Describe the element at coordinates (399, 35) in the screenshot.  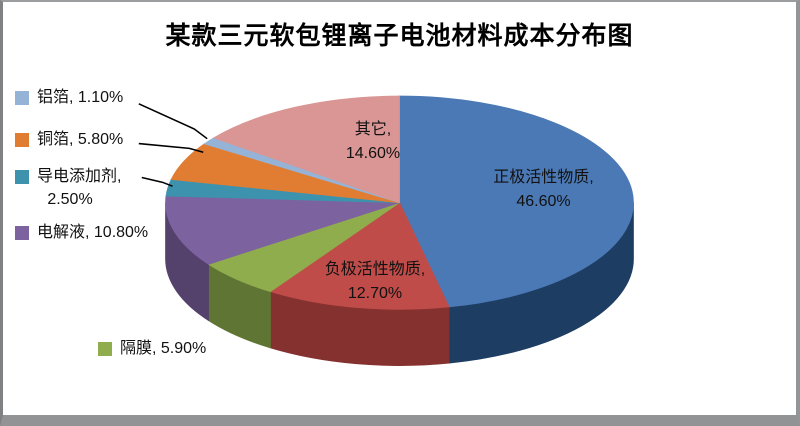
I see `chart-title: 某款三元软包锂离子电池材料成本分布图` at that location.